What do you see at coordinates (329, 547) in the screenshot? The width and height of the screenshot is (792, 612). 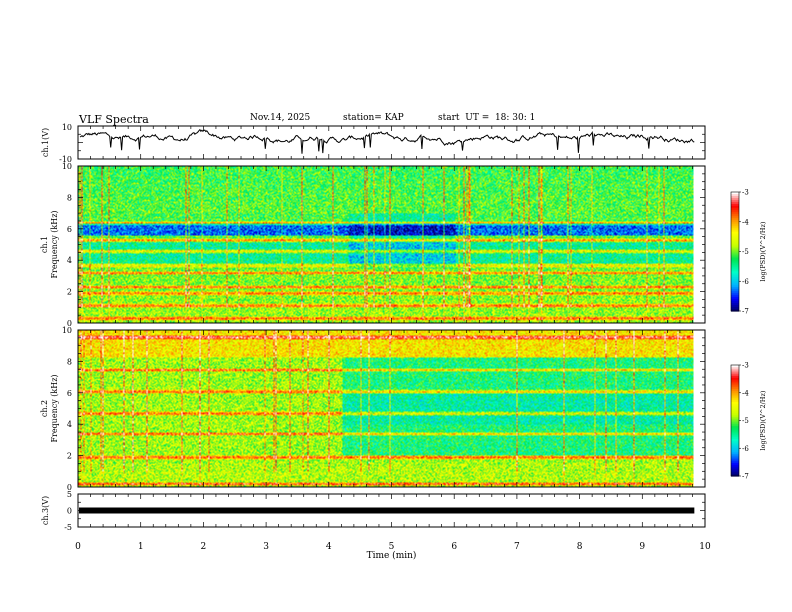 I see `x-tick-label: 4` at bounding box center [329, 547].